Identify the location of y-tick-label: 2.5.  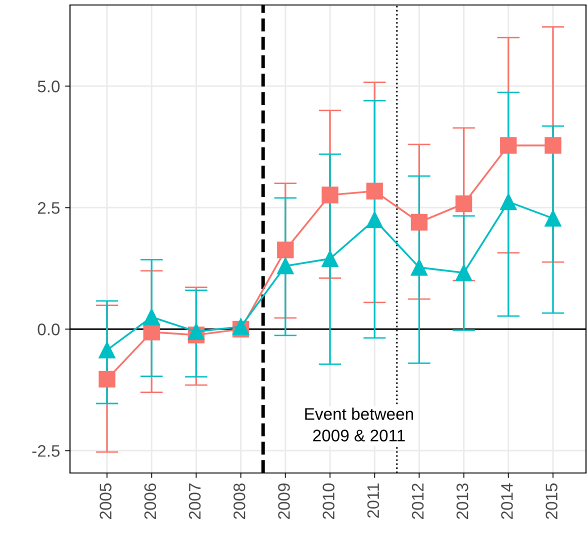
(49, 208).